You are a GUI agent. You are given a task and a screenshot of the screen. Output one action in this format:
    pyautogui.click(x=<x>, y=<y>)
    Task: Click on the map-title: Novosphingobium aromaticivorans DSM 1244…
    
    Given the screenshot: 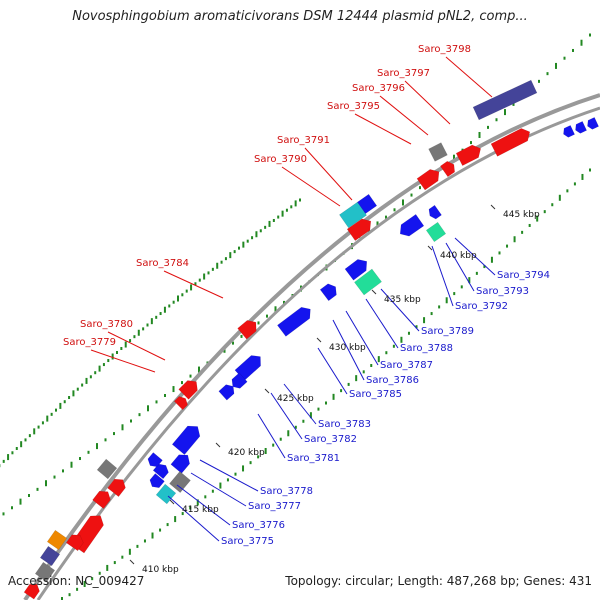 What is the action you would take?
    pyautogui.click(x=300, y=16)
    